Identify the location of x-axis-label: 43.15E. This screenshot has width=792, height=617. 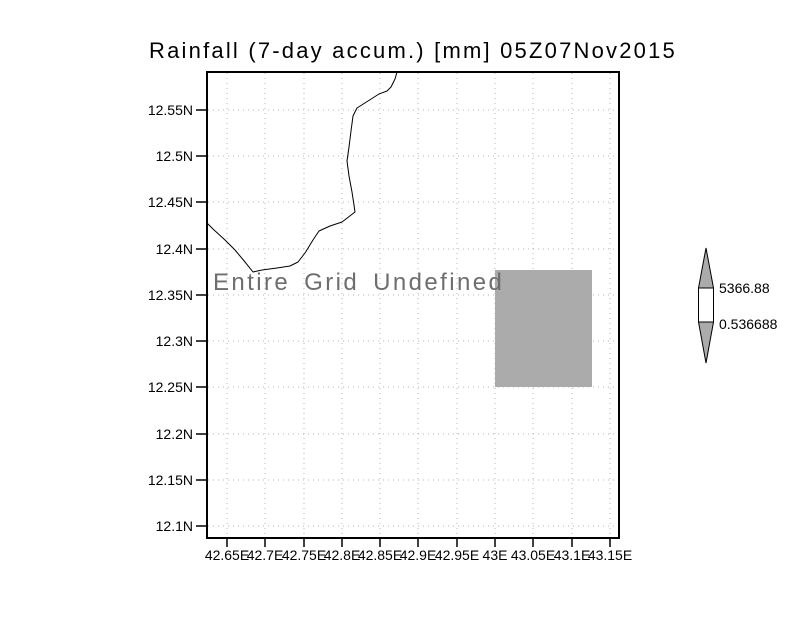
(610, 555).